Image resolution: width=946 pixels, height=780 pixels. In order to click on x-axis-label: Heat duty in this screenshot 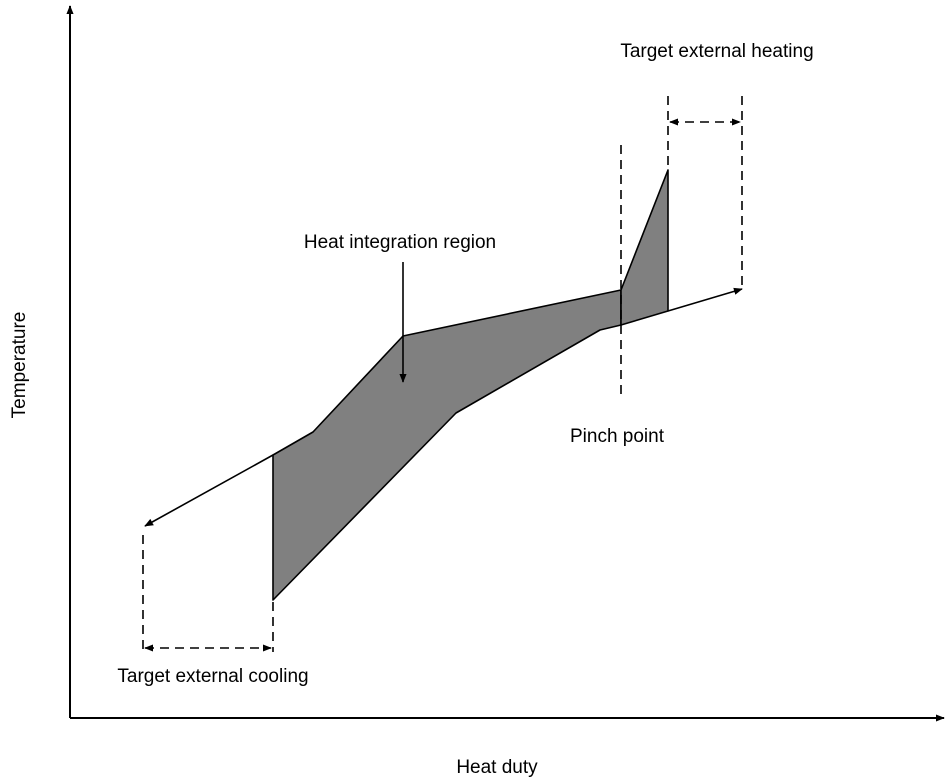, I will do `click(497, 767)`.